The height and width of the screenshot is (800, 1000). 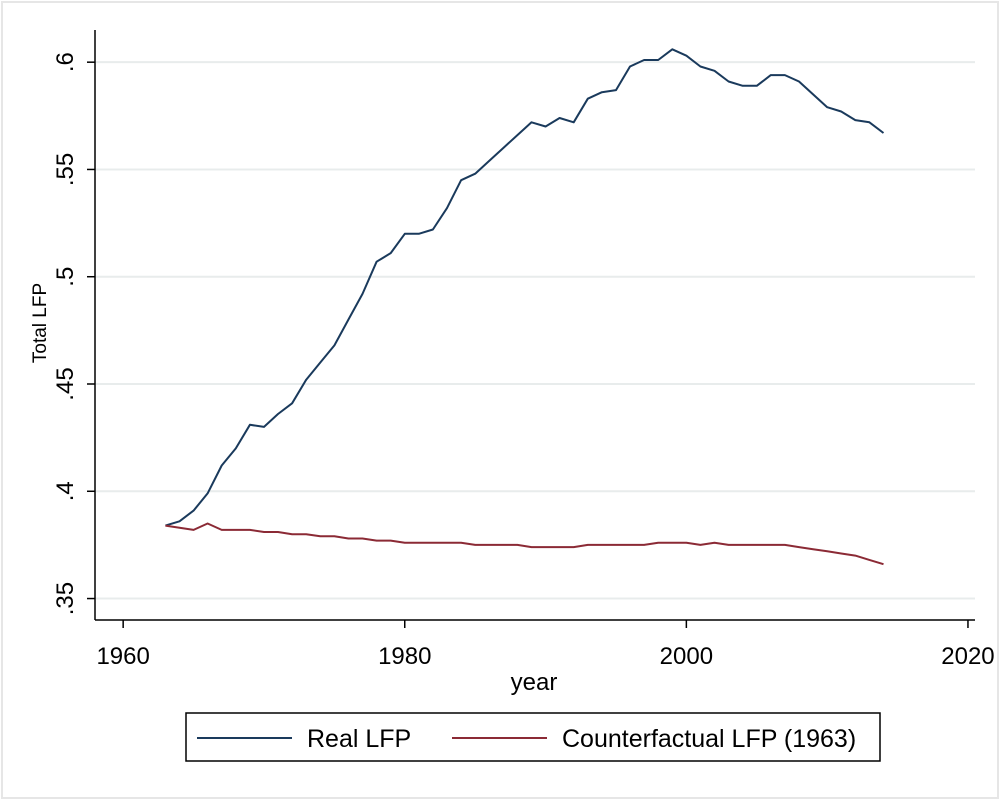 What do you see at coordinates (65, 598) in the screenshot?
I see `y-tick-label-0: .35` at bounding box center [65, 598].